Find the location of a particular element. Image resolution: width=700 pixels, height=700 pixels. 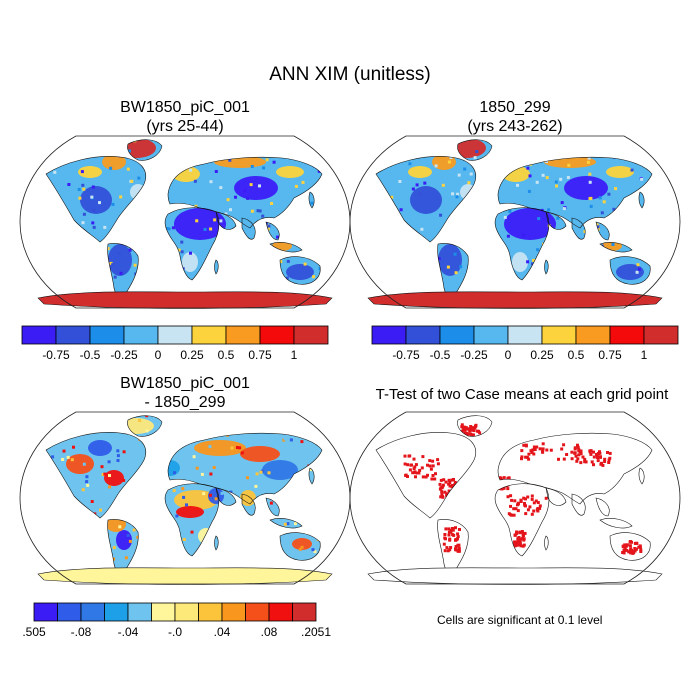

map-diff is located at coordinates (185, 498).